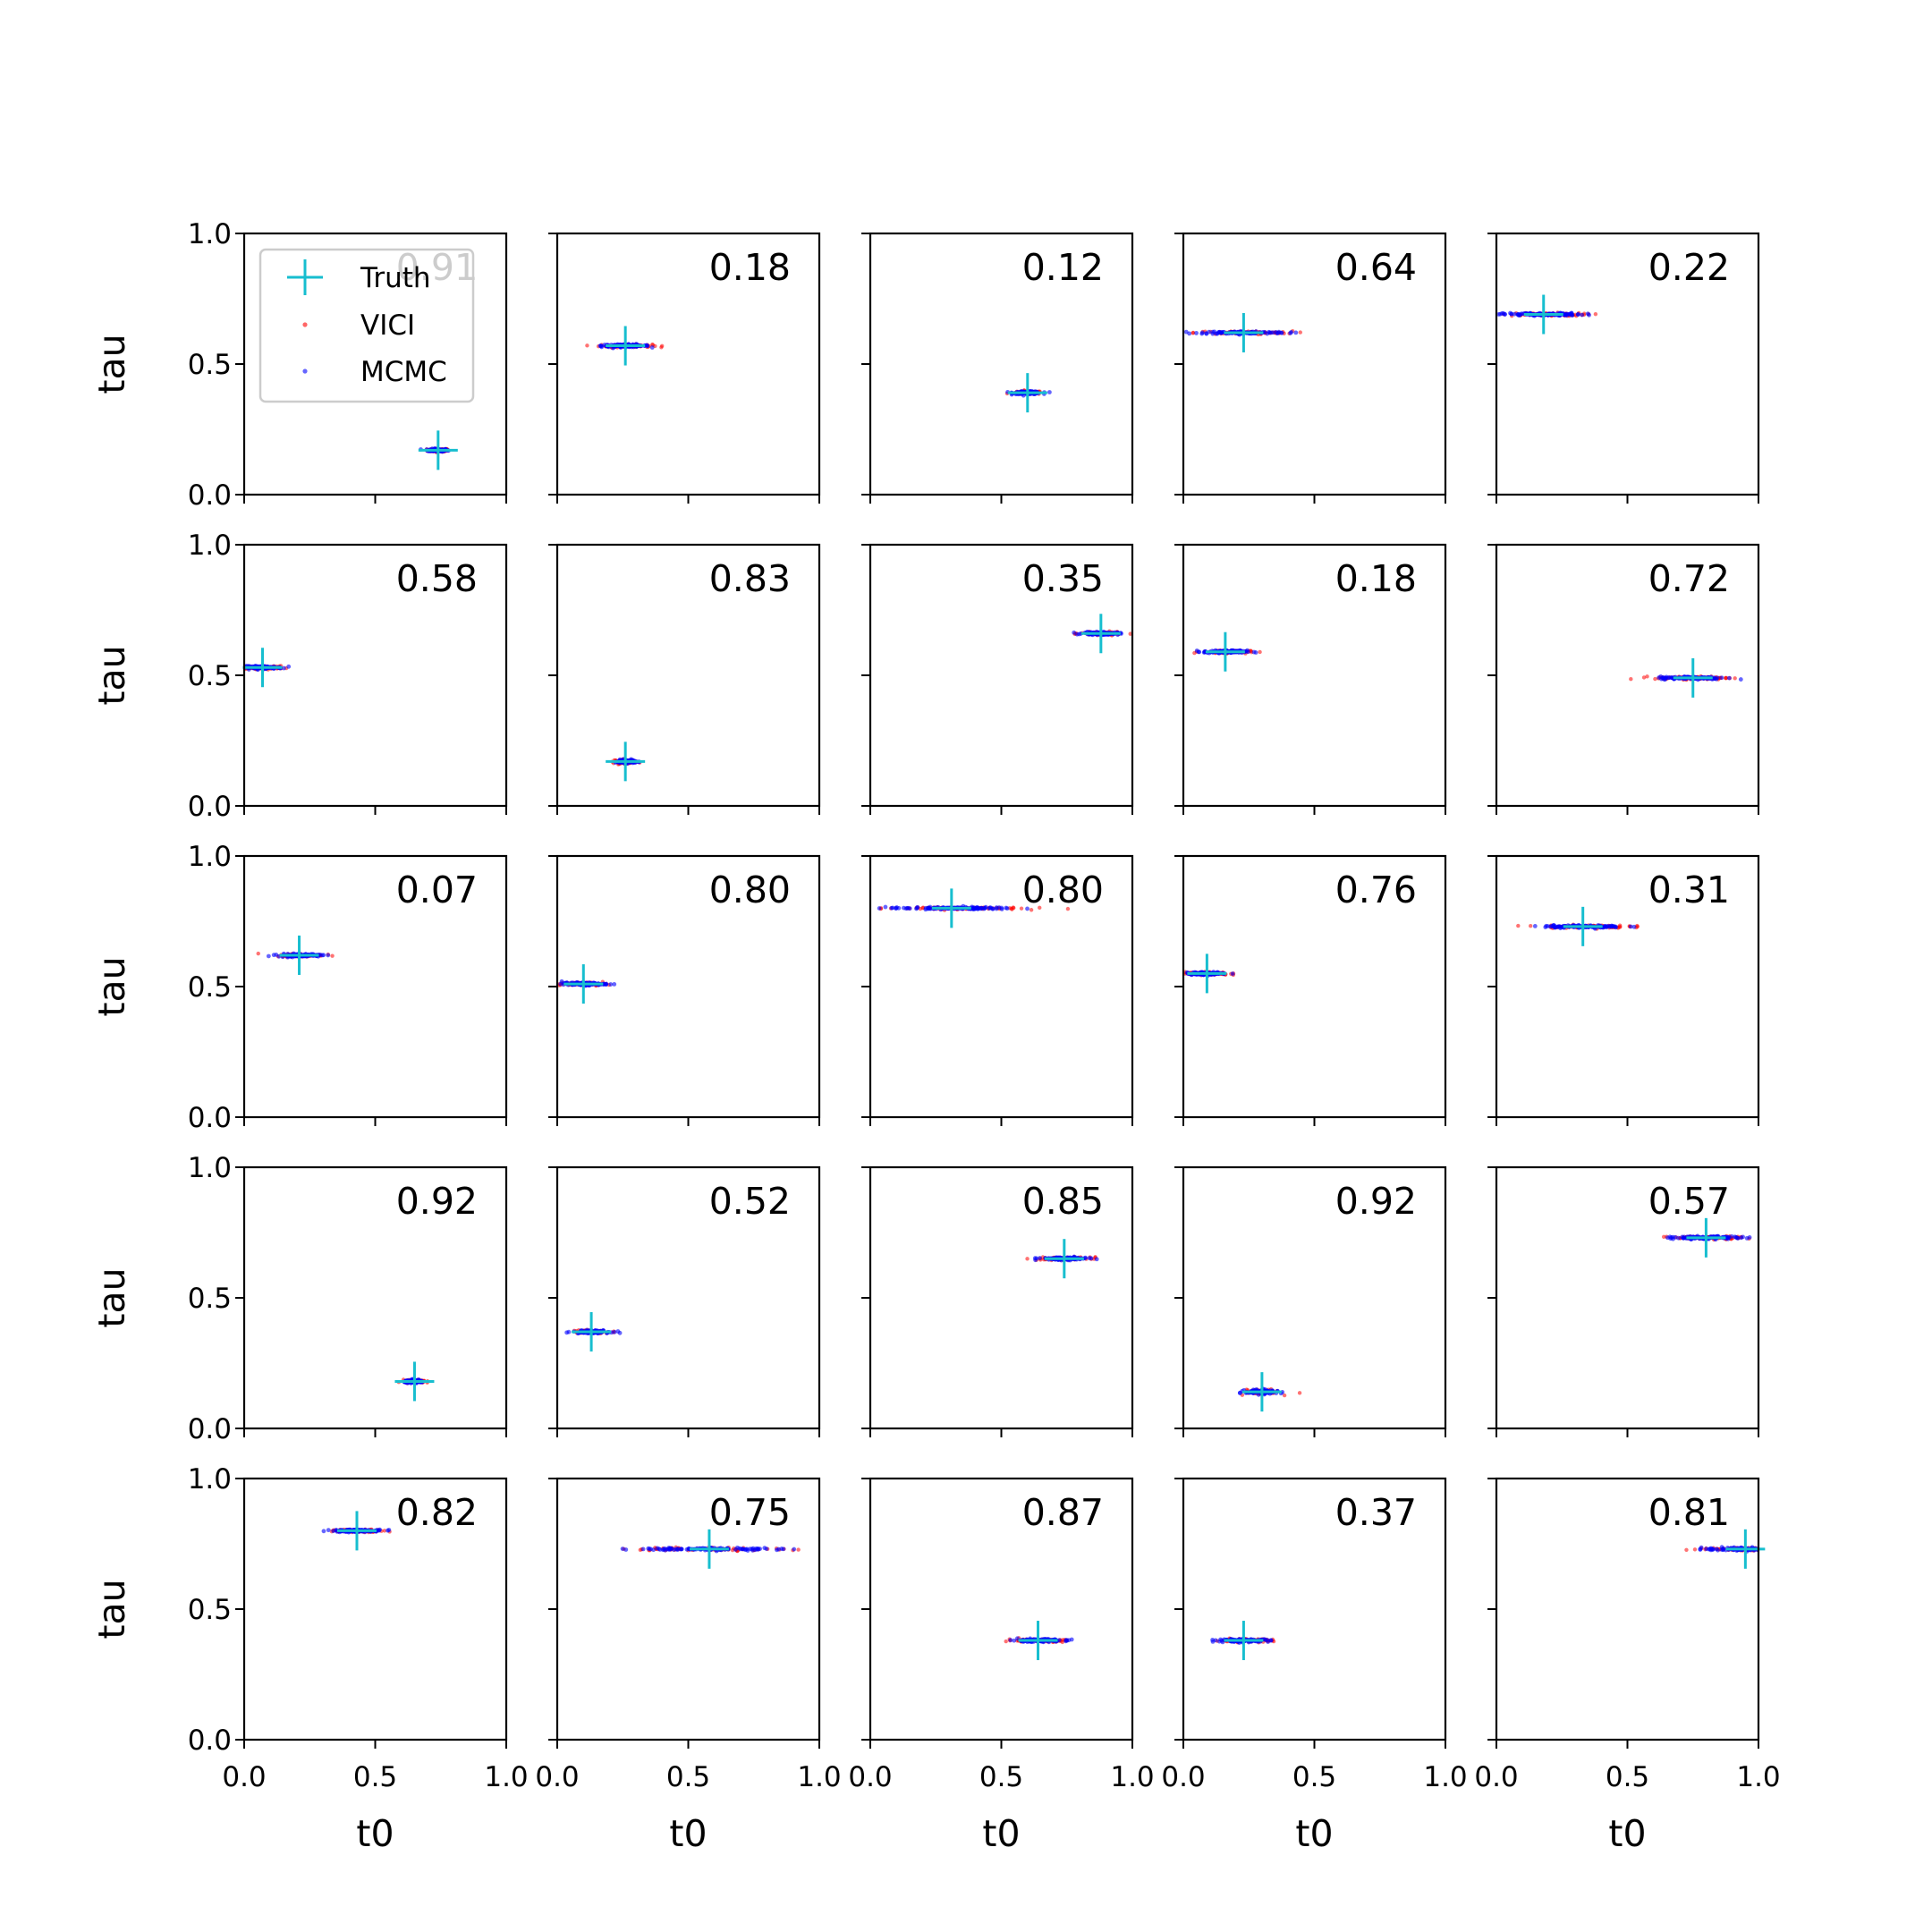  Describe the element at coordinates (395, 278) in the screenshot. I see `legend-label: Truth` at that location.